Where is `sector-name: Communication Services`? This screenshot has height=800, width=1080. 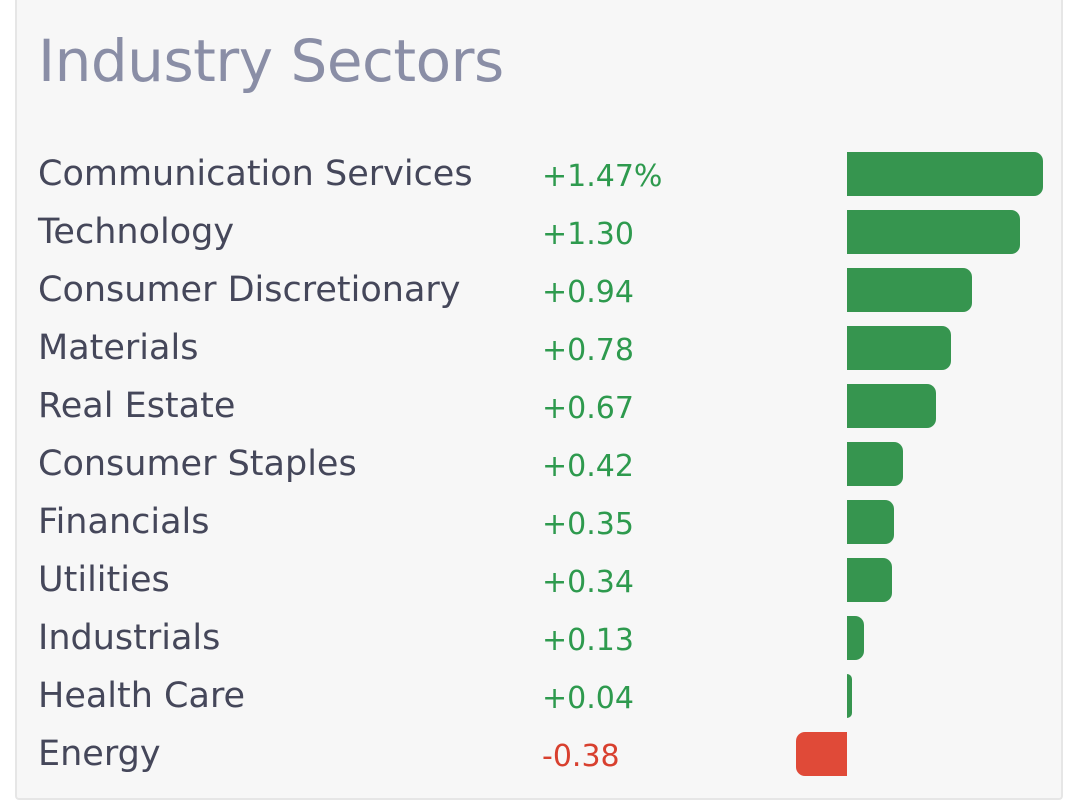 sector-name: Communication Services is located at coordinates (255, 174).